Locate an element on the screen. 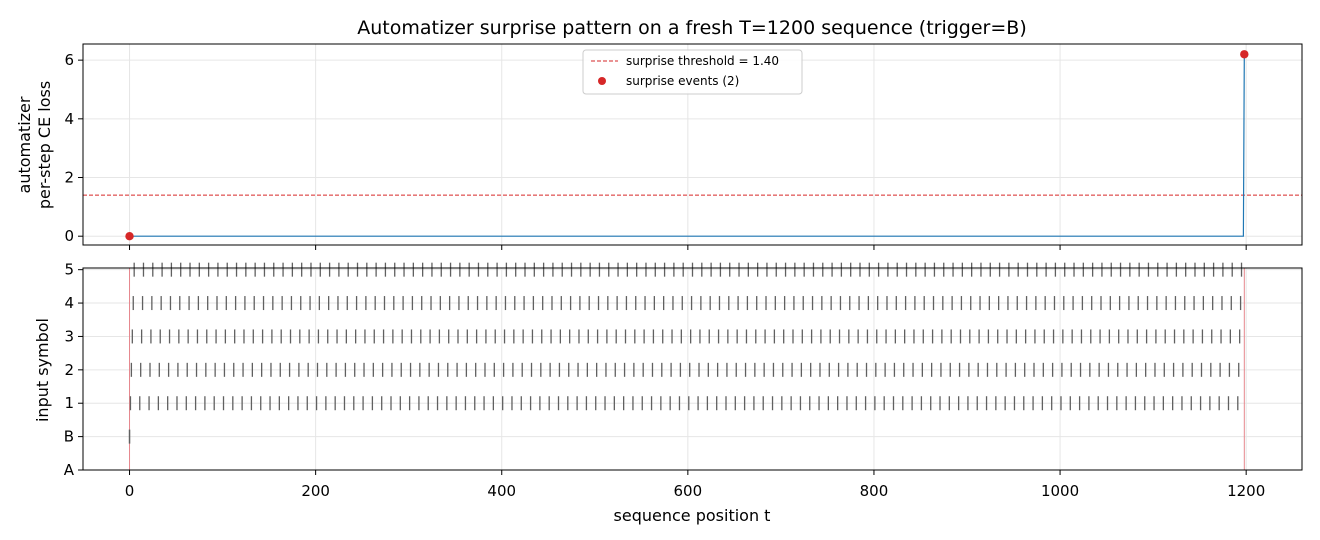 This screenshot has width=1320, height=540. legend-events-swatch is located at coordinates (602, 81).